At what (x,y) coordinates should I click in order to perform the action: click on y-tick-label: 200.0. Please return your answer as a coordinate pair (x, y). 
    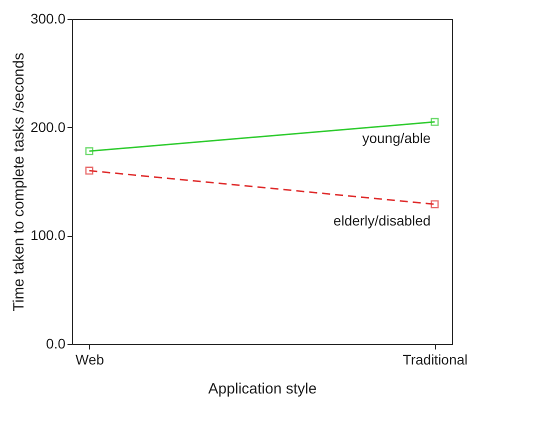
    Looking at the image, I should click on (48, 126).